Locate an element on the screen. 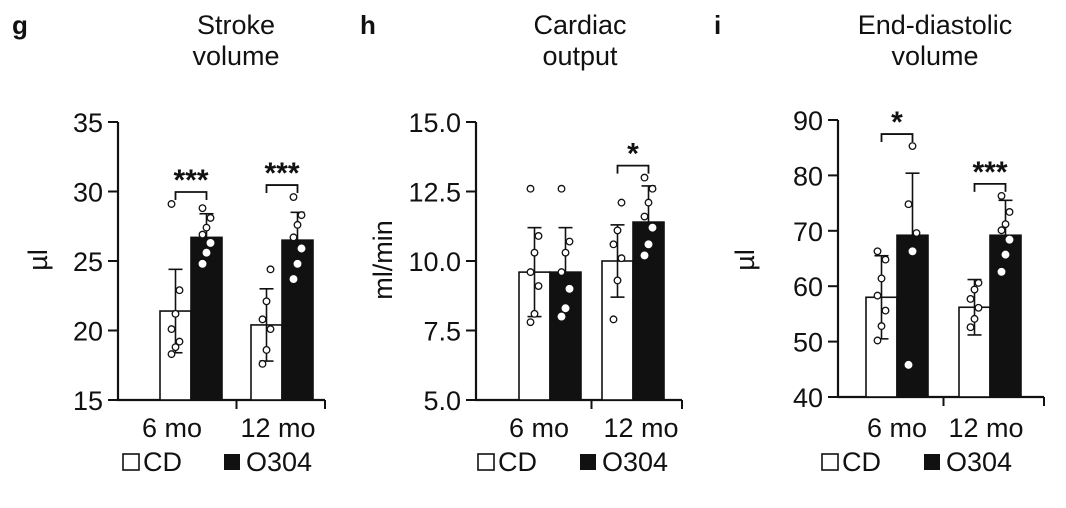 This screenshot has height=508, width=1066. y-tick-label: 50 is located at coordinates (808, 343).